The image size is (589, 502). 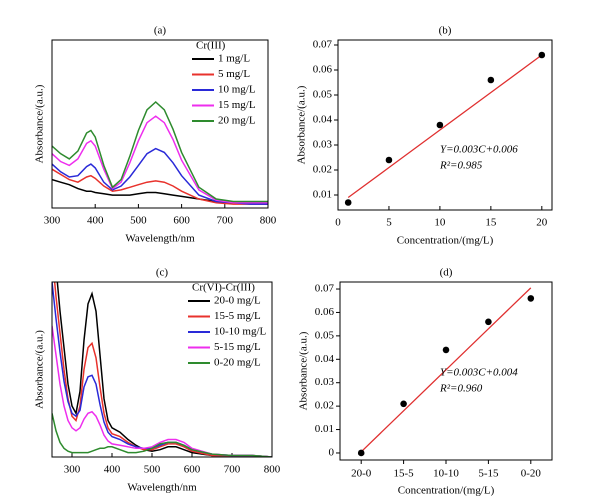 I want to click on legend-label: 20 mg/L, so click(x=237, y=121).